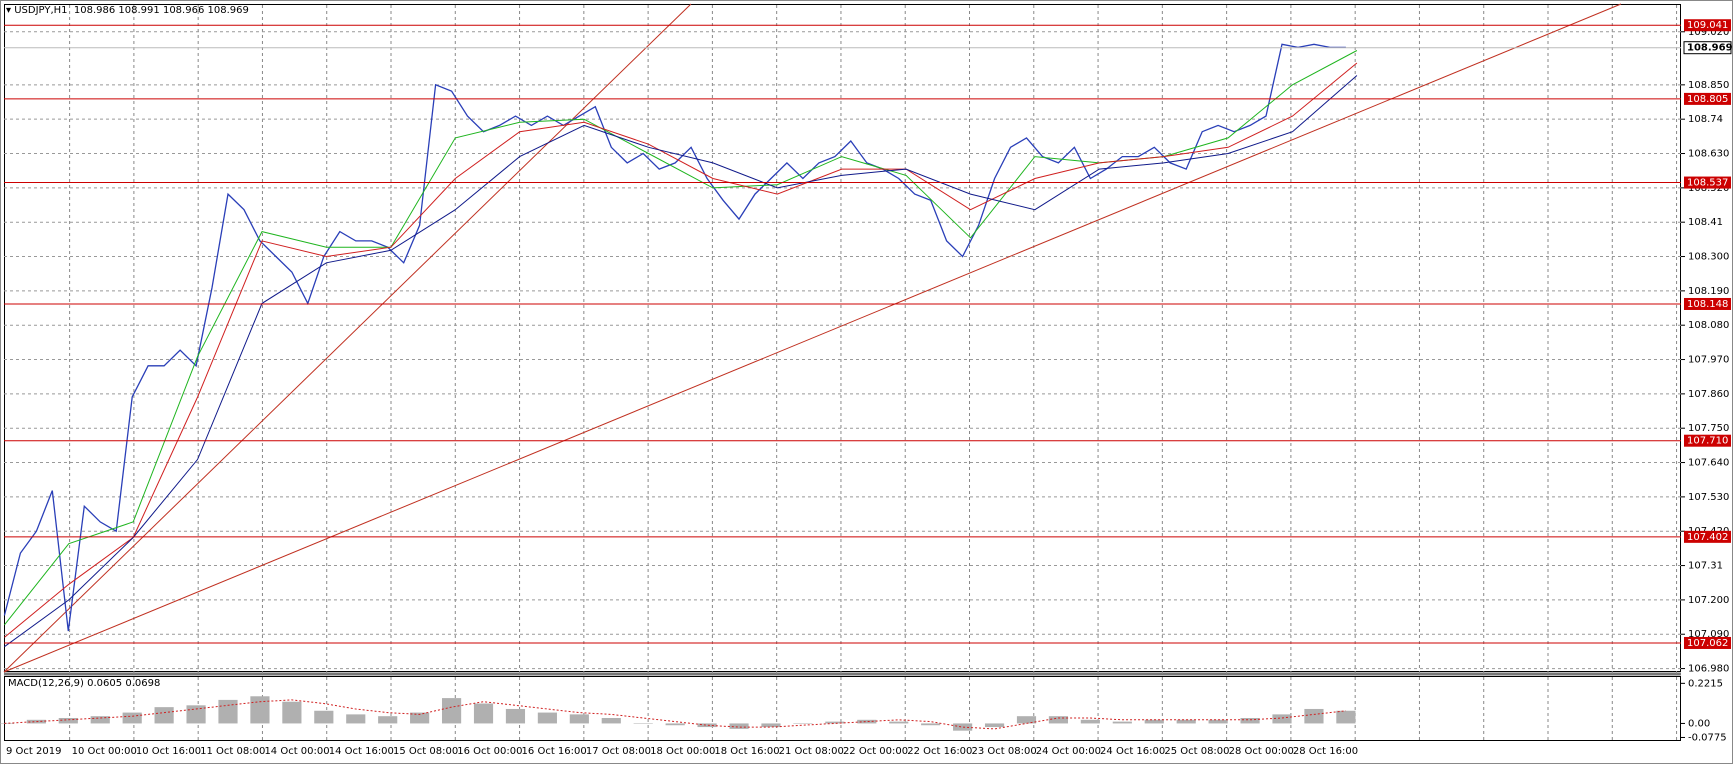  I want to click on x-tick-label: 24 Oct 16:00, so click(1132, 751).